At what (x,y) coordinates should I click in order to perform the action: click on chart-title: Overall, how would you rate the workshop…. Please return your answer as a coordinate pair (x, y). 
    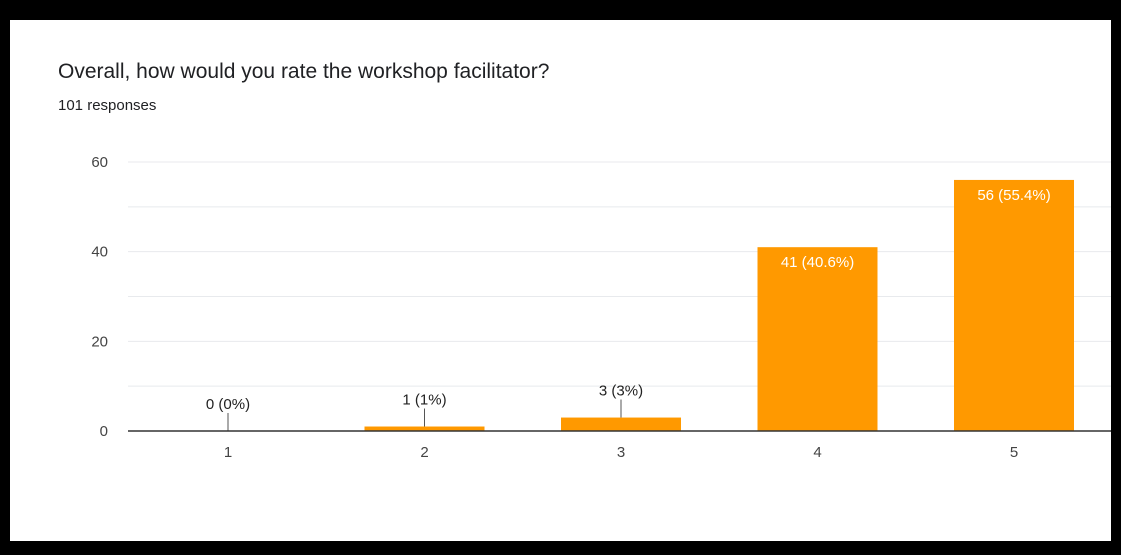
    Looking at the image, I should click on (304, 71).